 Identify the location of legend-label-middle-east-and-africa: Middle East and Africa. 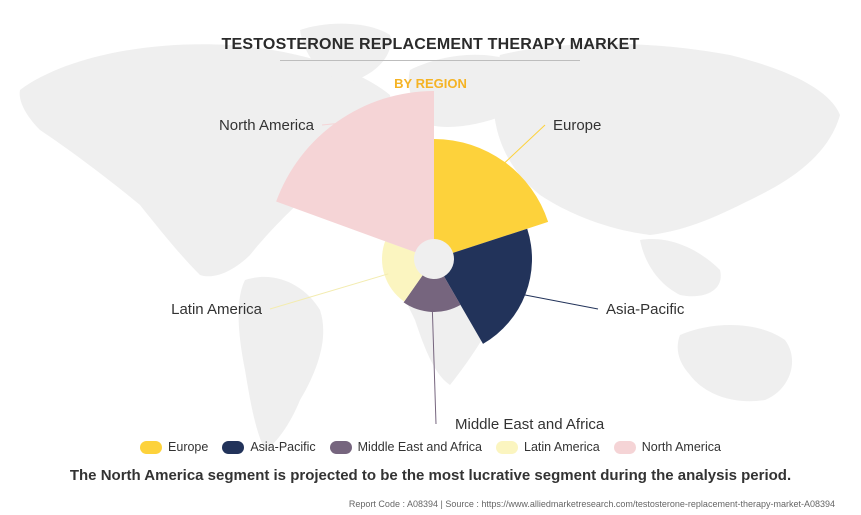
(420, 447).